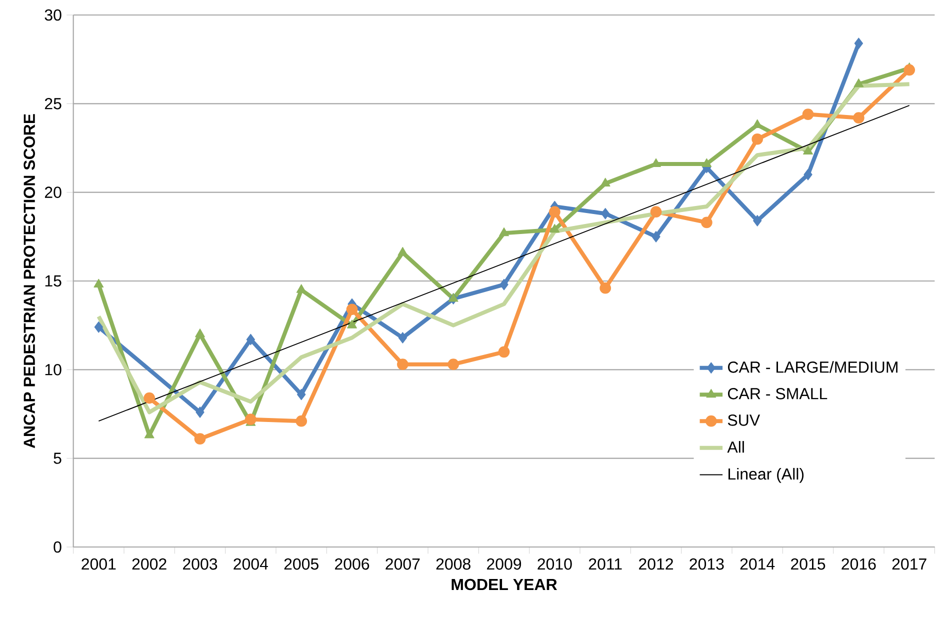  Describe the element at coordinates (99, 564) in the screenshot. I see `x-tick-label: 2001` at that location.